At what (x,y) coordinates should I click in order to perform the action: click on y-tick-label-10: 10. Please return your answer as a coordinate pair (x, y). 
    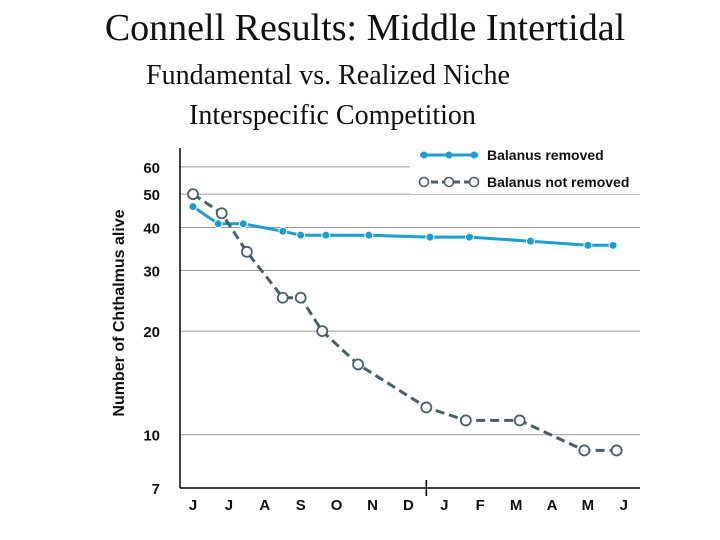
    Looking at the image, I should click on (151, 436).